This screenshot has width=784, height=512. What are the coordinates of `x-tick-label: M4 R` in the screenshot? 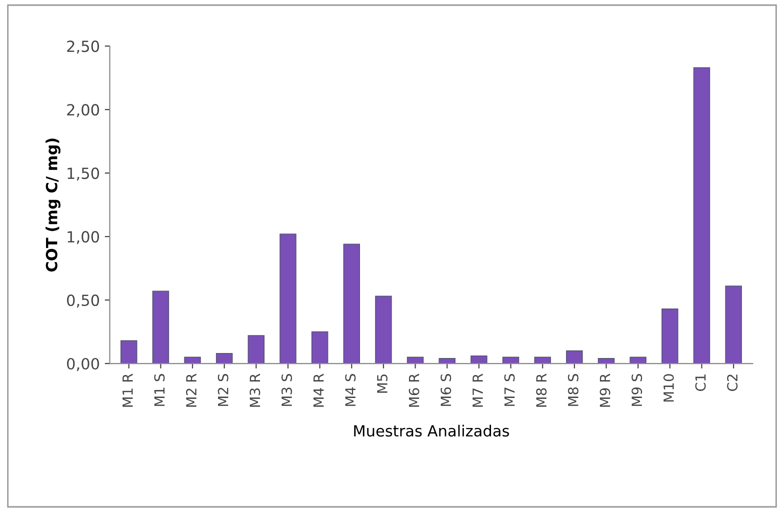 It's located at (319, 390).